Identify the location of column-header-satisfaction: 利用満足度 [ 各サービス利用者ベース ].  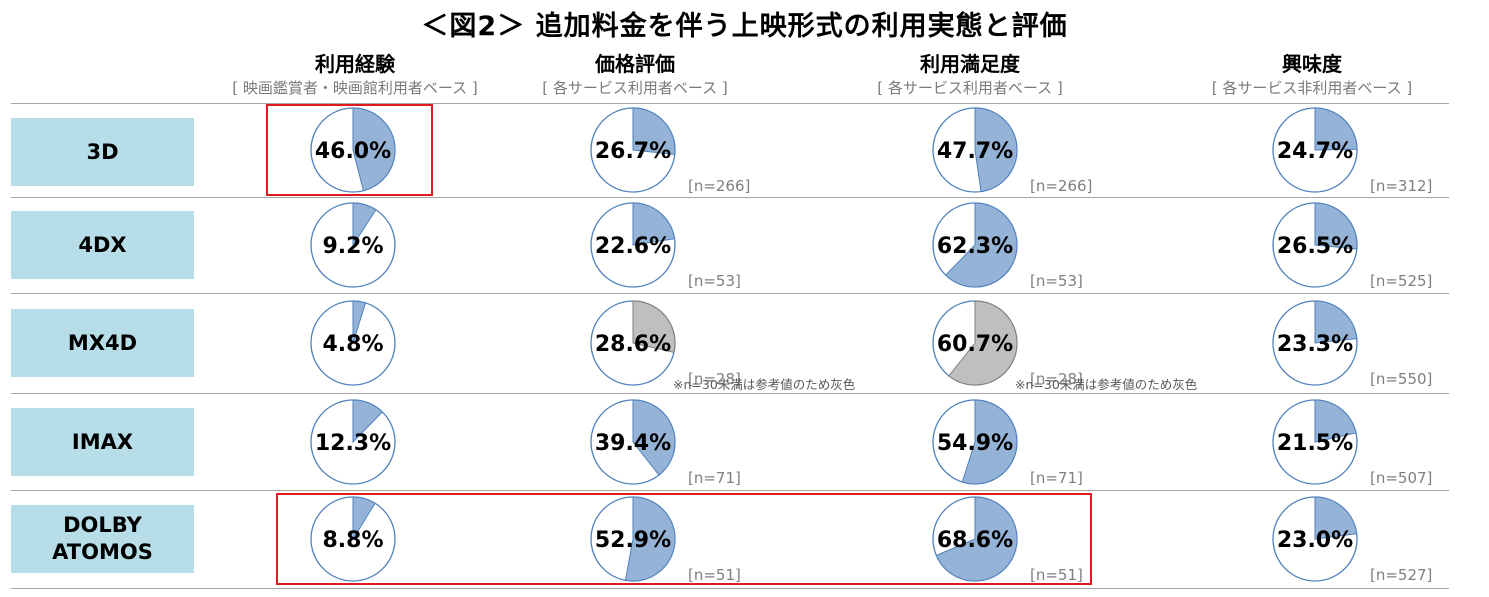
(970, 75).